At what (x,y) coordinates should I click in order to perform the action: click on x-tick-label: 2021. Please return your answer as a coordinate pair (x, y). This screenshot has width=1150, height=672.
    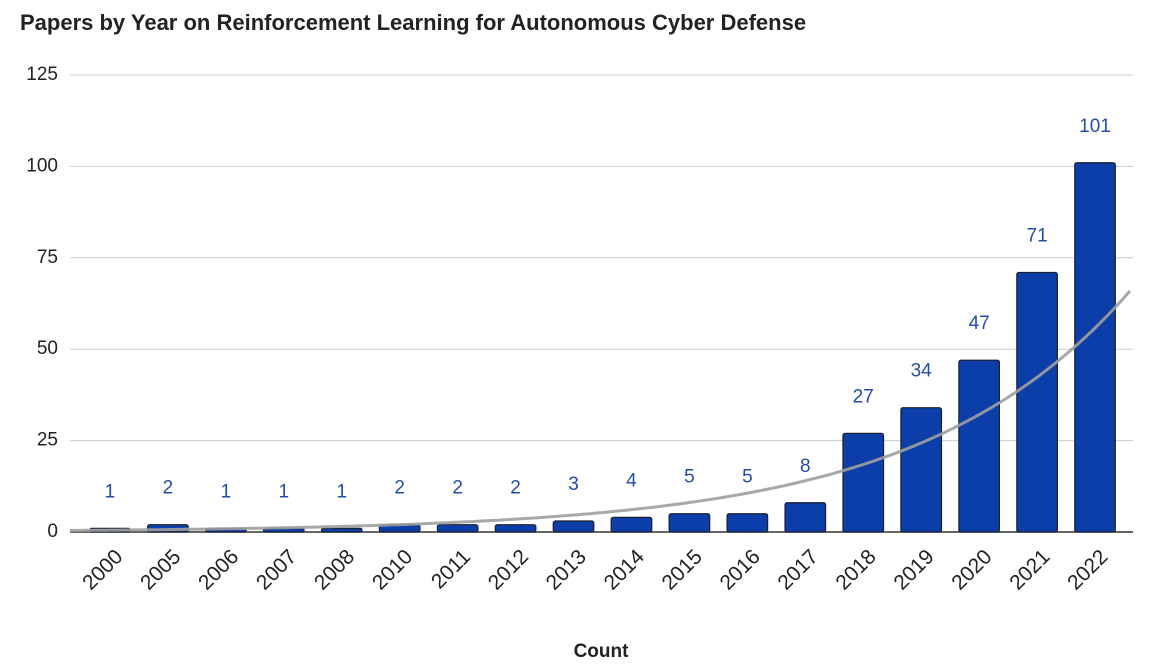
    Looking at the image, I should click on (1029, 569).